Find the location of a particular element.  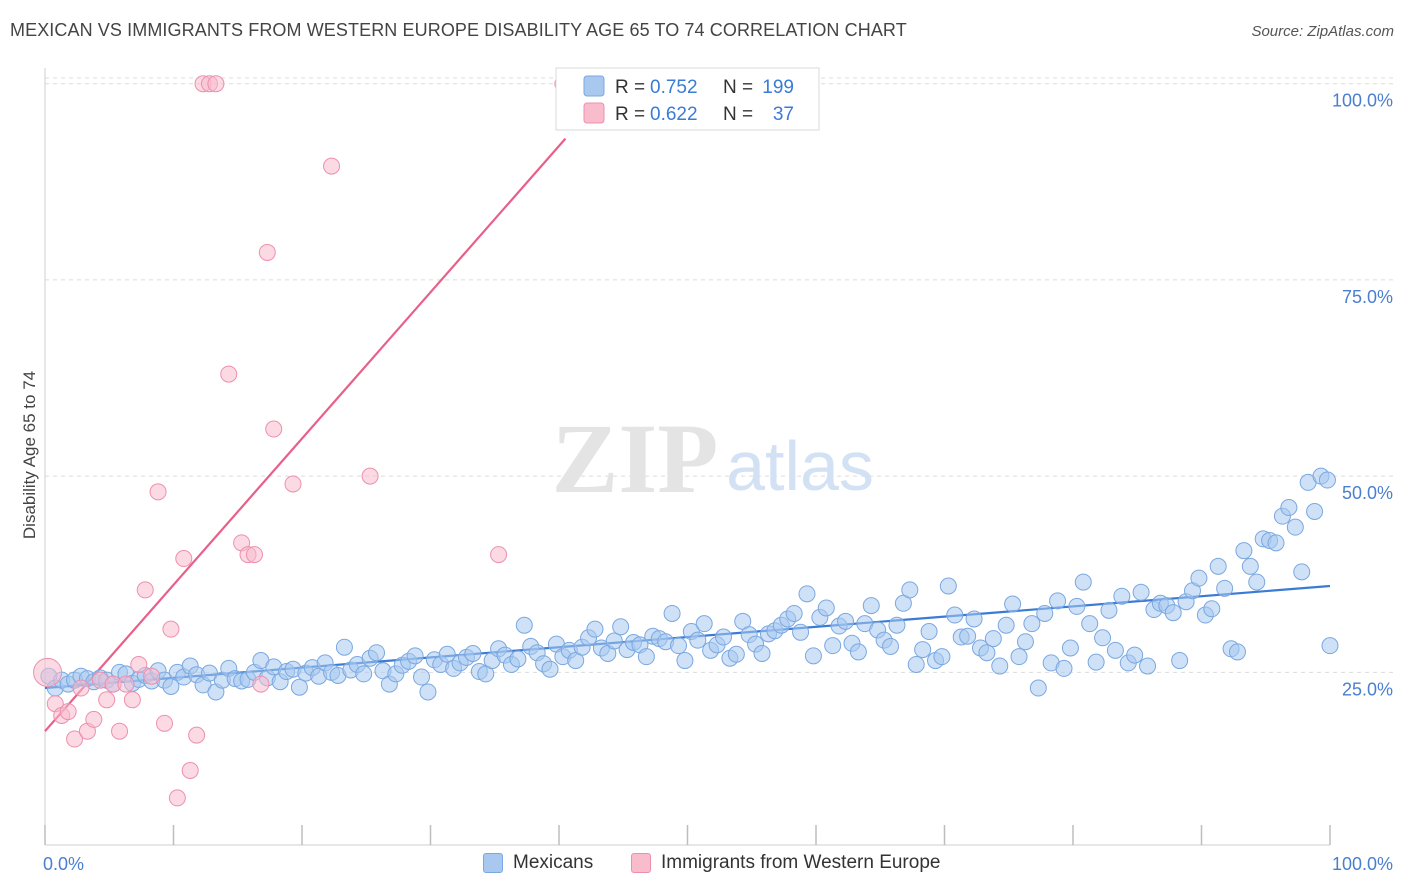

watermark-zip: ZIP is located at coordinates (635, 458).